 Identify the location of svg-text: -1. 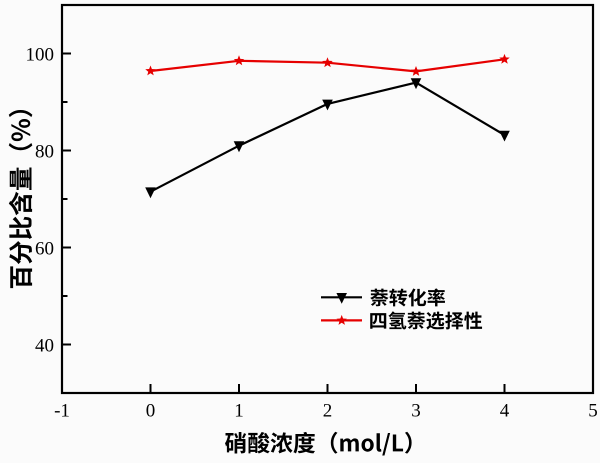
(62, 410).